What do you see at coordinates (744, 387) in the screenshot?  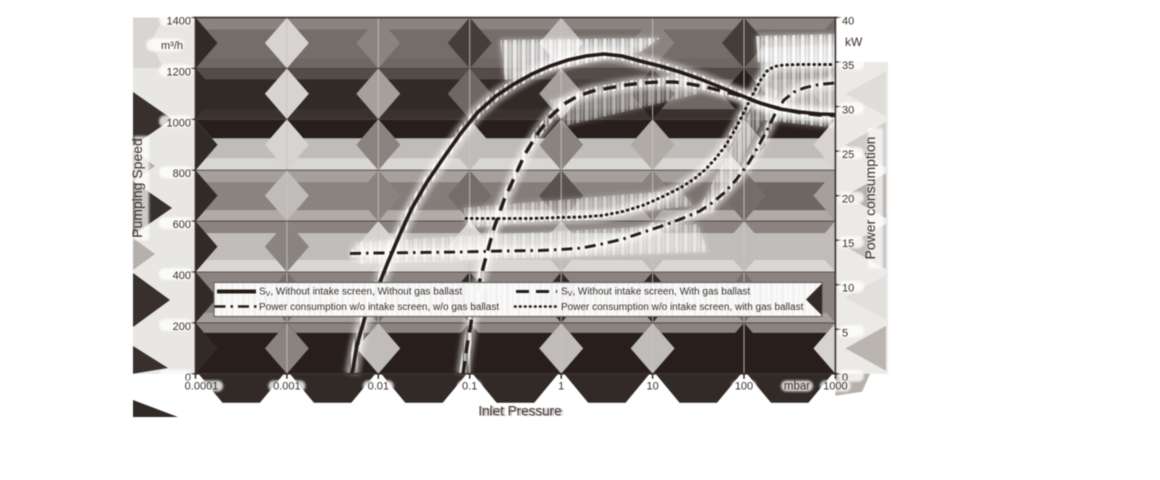 I see `svg-text: 100` at bounding box center [744, 387].